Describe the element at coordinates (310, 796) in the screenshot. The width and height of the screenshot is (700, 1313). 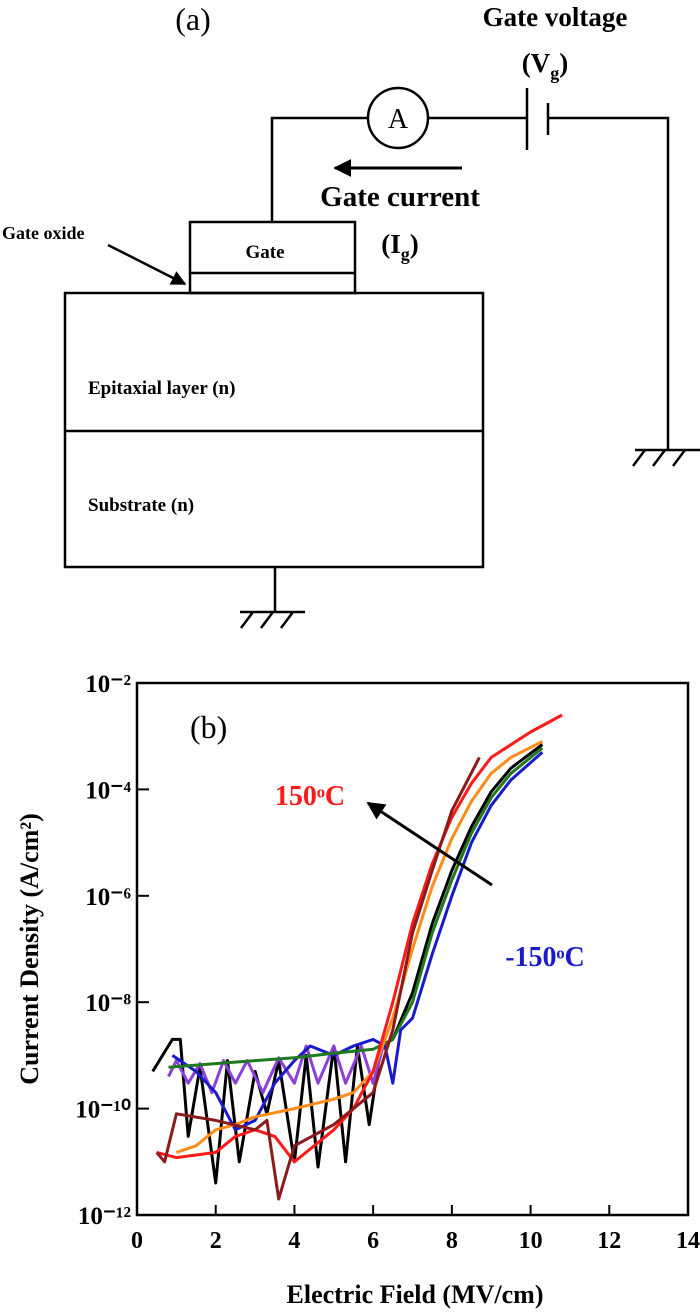
I see `annotation: 150ᵒC` at that location.